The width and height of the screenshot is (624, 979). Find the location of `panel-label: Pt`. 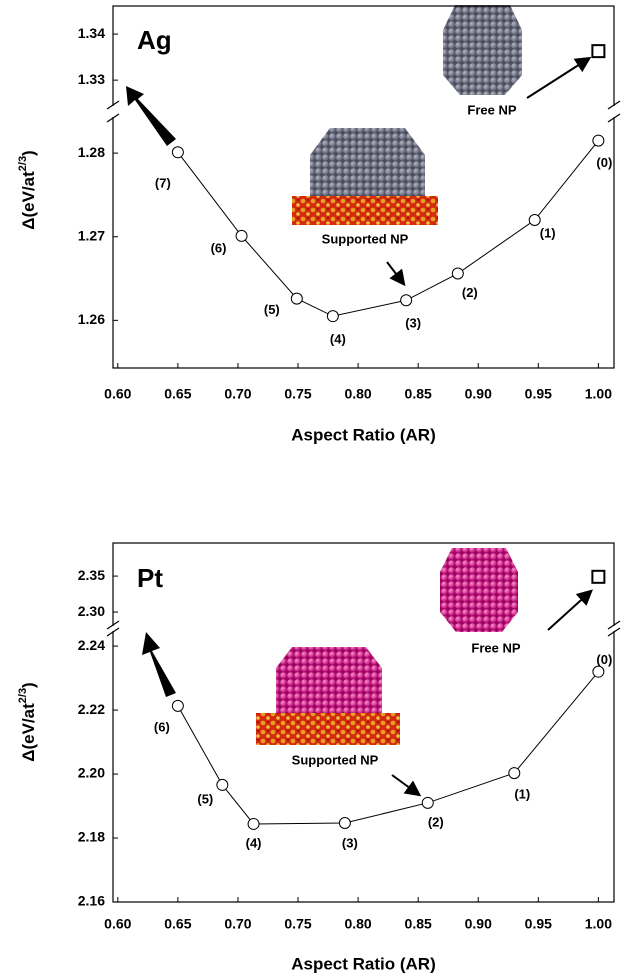

panel-label: Pt is located at coordinates (150, 578).